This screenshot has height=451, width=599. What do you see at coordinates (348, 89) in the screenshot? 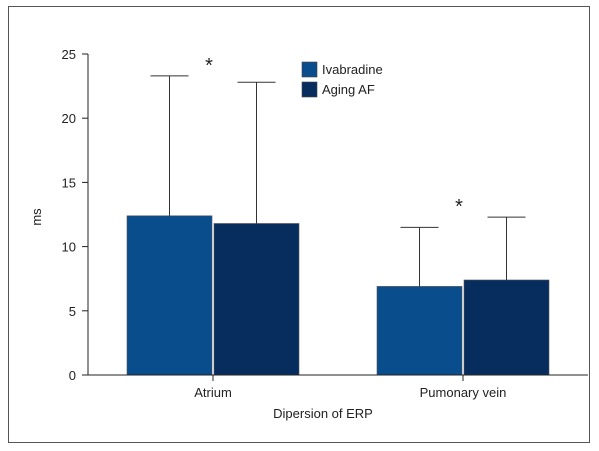
I see `legend-label: Aging AF` at bounding box center [348, 89].